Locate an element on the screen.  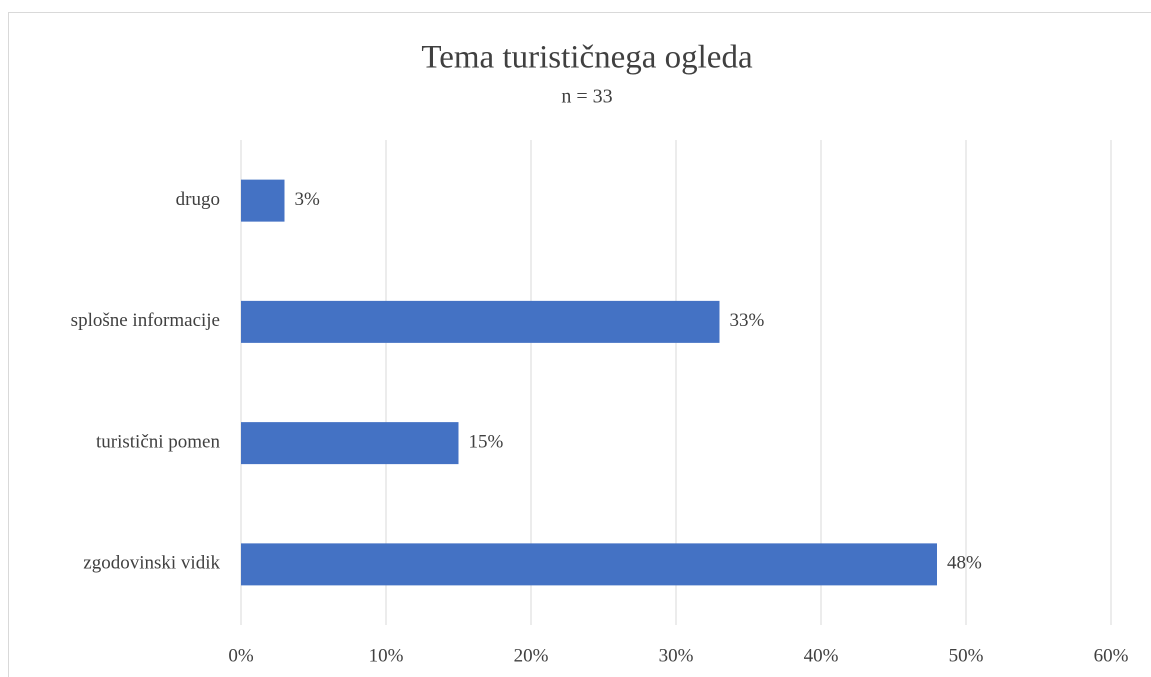
y-tick-label: zgodovinski vidik is located at coordinates (151, 563).